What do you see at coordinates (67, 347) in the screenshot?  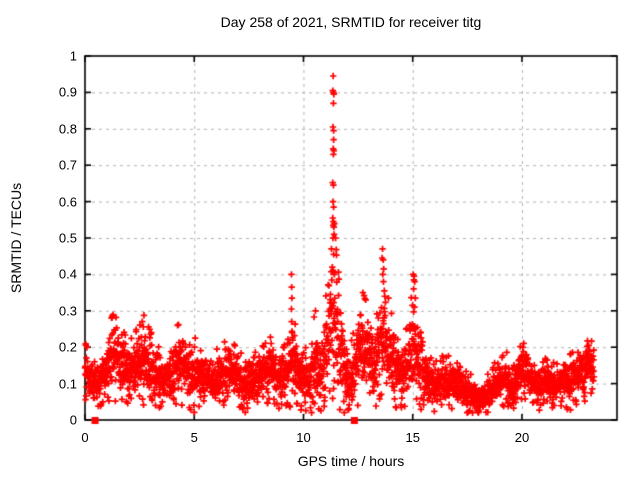 I see `y-tick-label: 0.2` at bounding box center [67, 347].